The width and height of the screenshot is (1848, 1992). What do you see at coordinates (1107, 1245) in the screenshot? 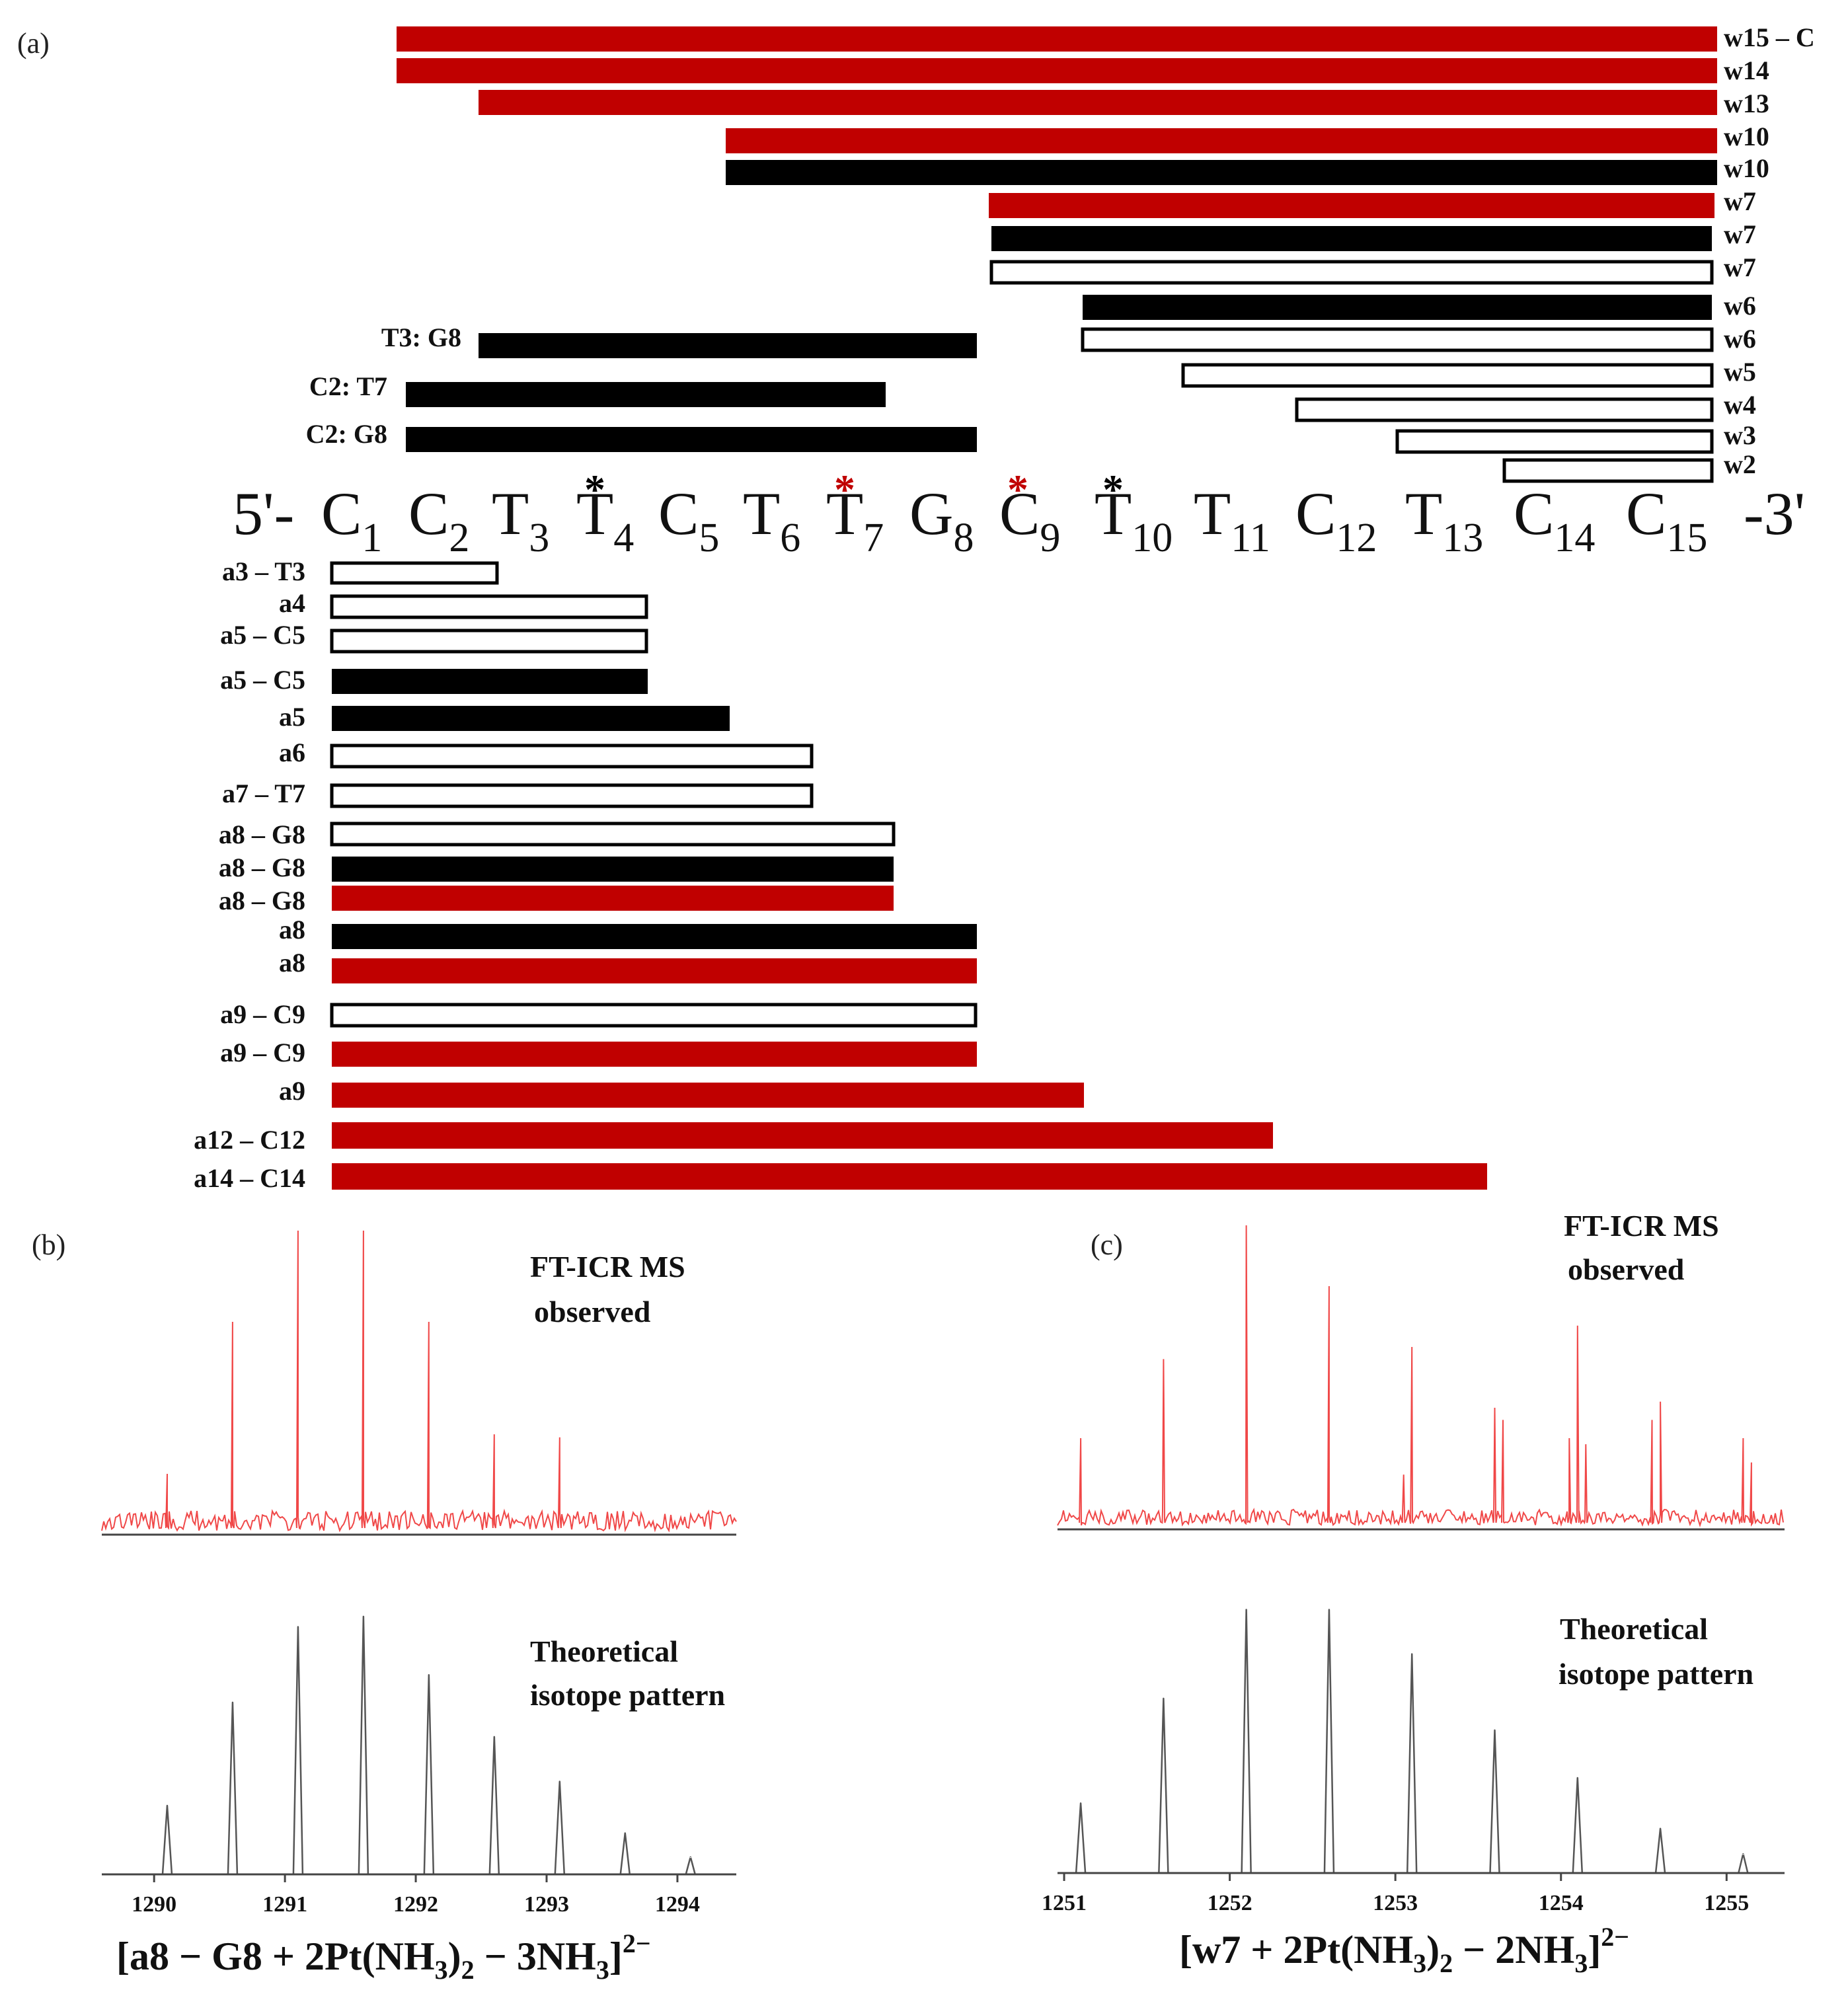
I see `panel-c-label: (c)` at bounding box center [1107, 1245].